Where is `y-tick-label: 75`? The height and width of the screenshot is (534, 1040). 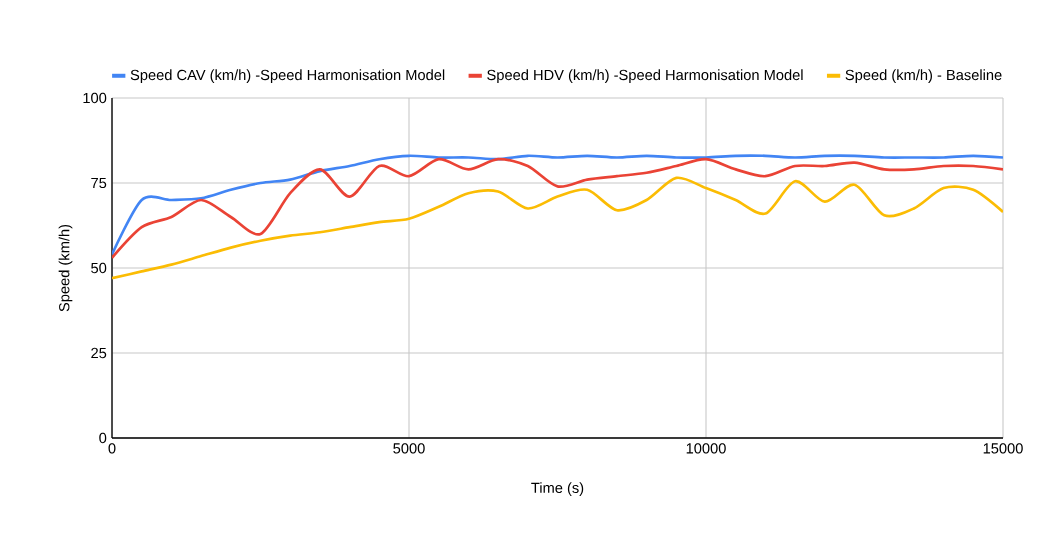 y-tick-label: 75 is located at coordinates (99, 183).